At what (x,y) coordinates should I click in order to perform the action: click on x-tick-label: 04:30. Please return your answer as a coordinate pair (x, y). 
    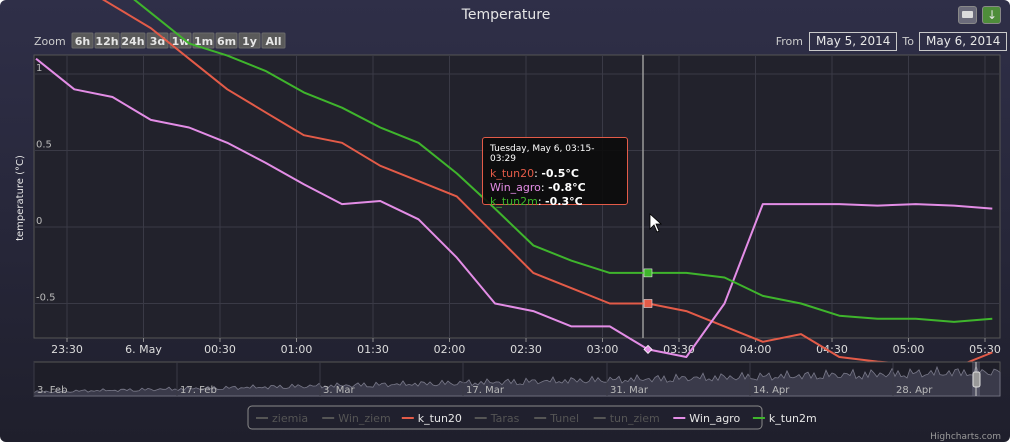
    Looking at the image, I should click on (832, 349).